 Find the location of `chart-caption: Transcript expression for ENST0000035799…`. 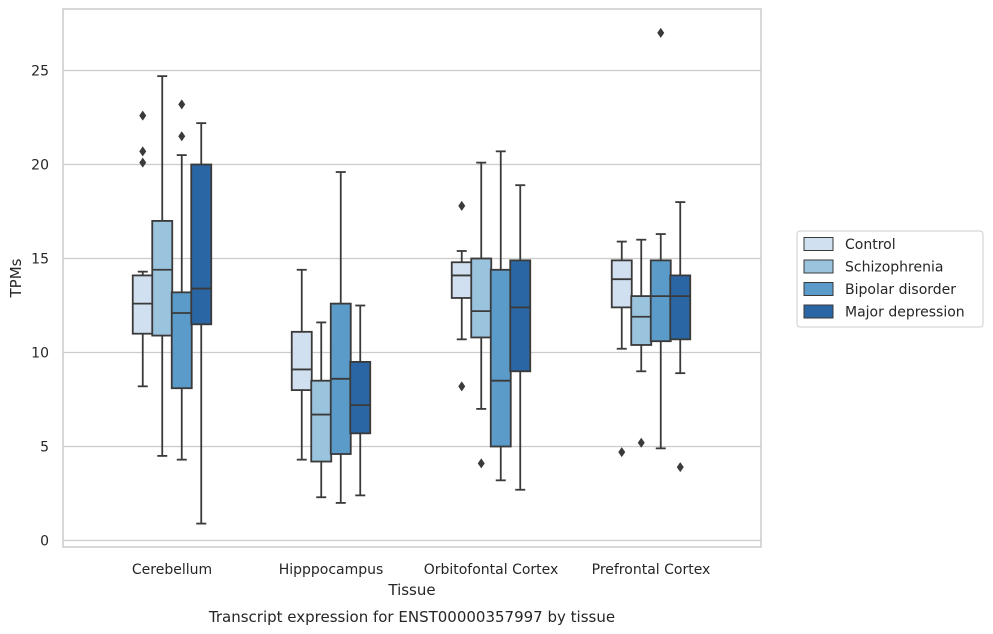

chart-caption: Transcript expression for ENST0000035799… is located at coordinates (411, 617).